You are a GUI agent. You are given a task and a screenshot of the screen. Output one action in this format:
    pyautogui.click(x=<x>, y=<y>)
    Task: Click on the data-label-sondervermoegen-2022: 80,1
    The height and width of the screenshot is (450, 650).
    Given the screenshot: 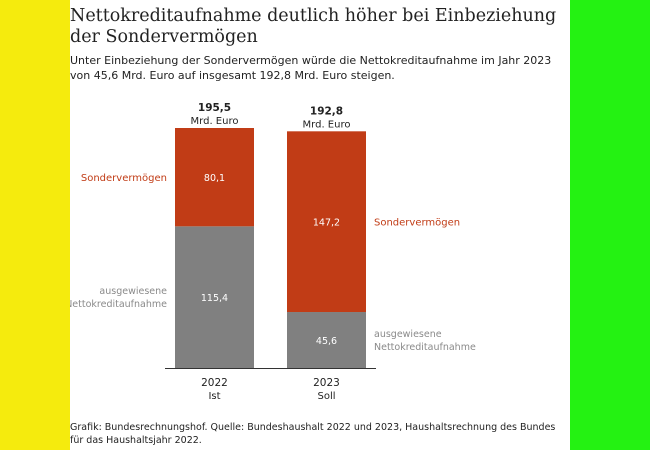 What is the action you would take?
    pyautogui.click(x=214, y=178)
    